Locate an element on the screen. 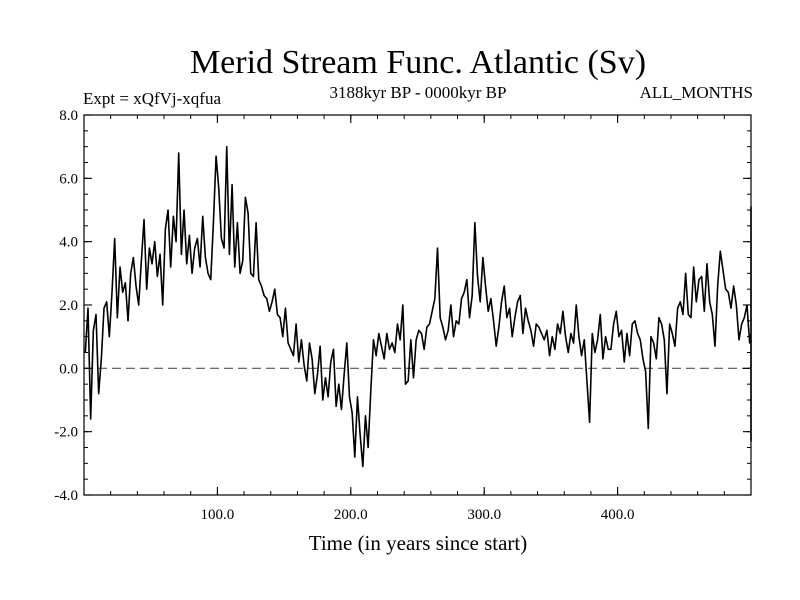  y-tick-label: 4.0 is located at coordinates (68, 243).